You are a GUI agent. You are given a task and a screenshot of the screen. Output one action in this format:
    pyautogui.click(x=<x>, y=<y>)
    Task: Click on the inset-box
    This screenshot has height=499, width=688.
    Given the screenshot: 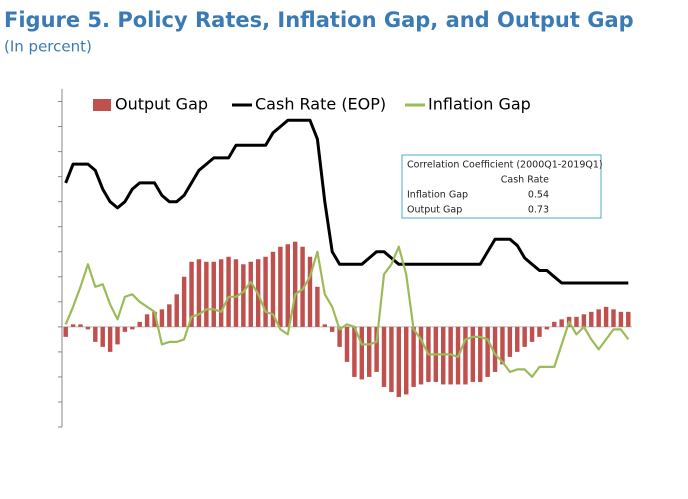 What is the action you would take?
    pyautogui.click(x=501, y=186)
    